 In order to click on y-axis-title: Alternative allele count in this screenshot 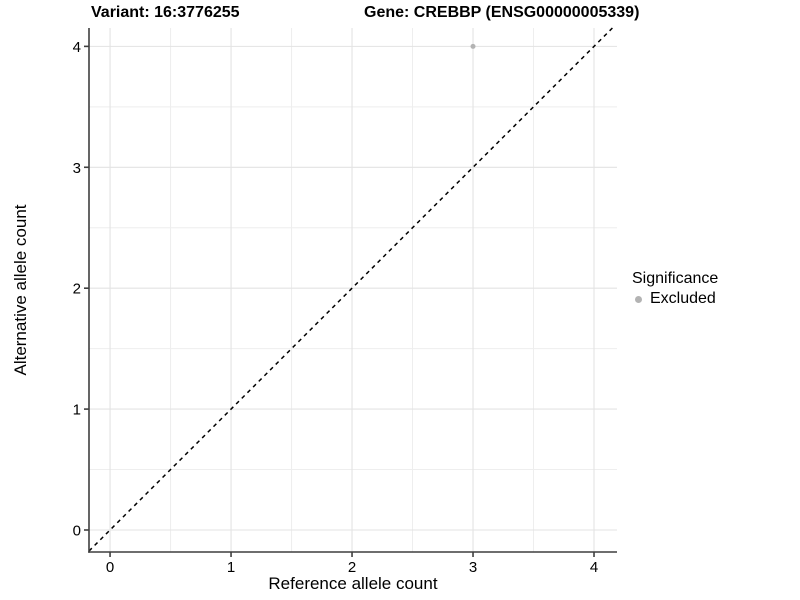, I will do `click(20, 290)`.